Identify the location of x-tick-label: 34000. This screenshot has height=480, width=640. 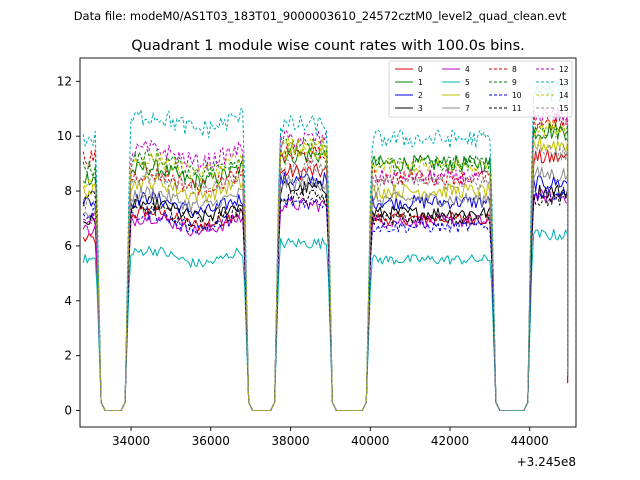
(131, 441).